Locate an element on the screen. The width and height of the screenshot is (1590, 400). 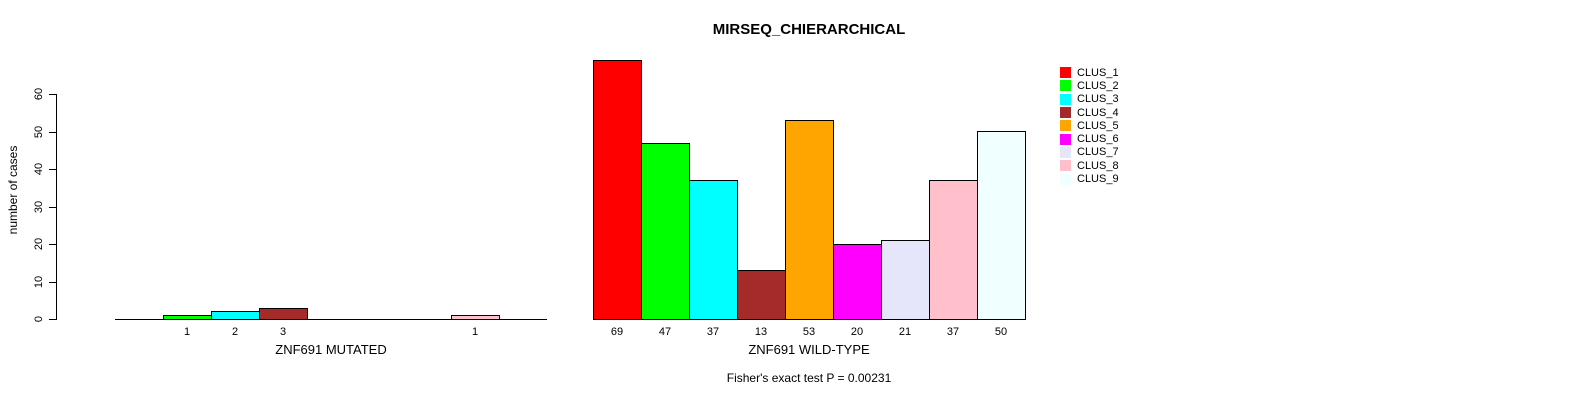
y-tick-label: 10 is located at coordinates (39, 282).